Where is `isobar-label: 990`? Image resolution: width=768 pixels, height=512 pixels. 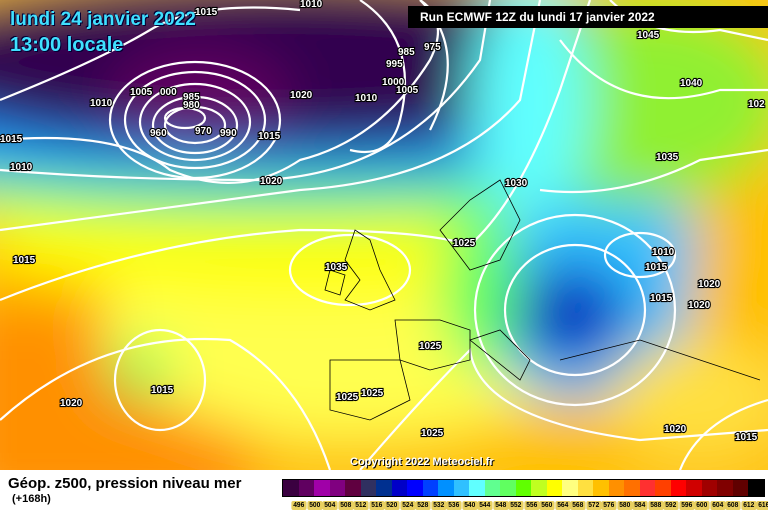 isobar-label: 990 is located at coordinates (228, 133).